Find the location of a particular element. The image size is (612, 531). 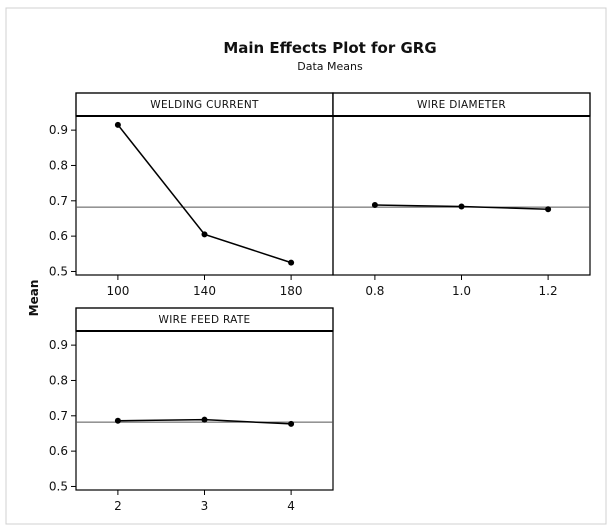

x-tick-label: 0.8 is located at coordinates (374, 291).